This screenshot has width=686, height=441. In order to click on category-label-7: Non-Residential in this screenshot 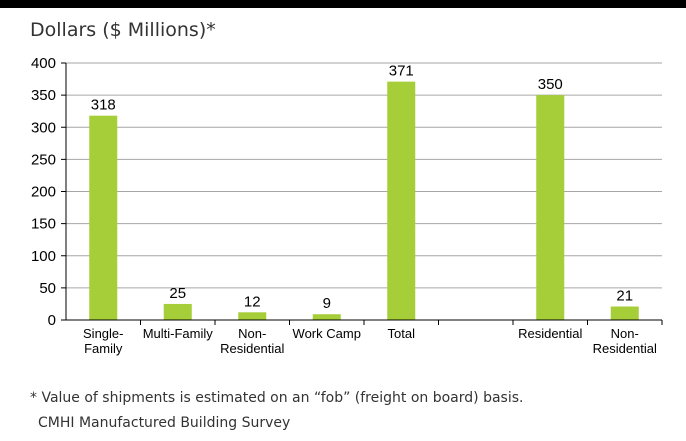, I will do `click(625, 341)`.